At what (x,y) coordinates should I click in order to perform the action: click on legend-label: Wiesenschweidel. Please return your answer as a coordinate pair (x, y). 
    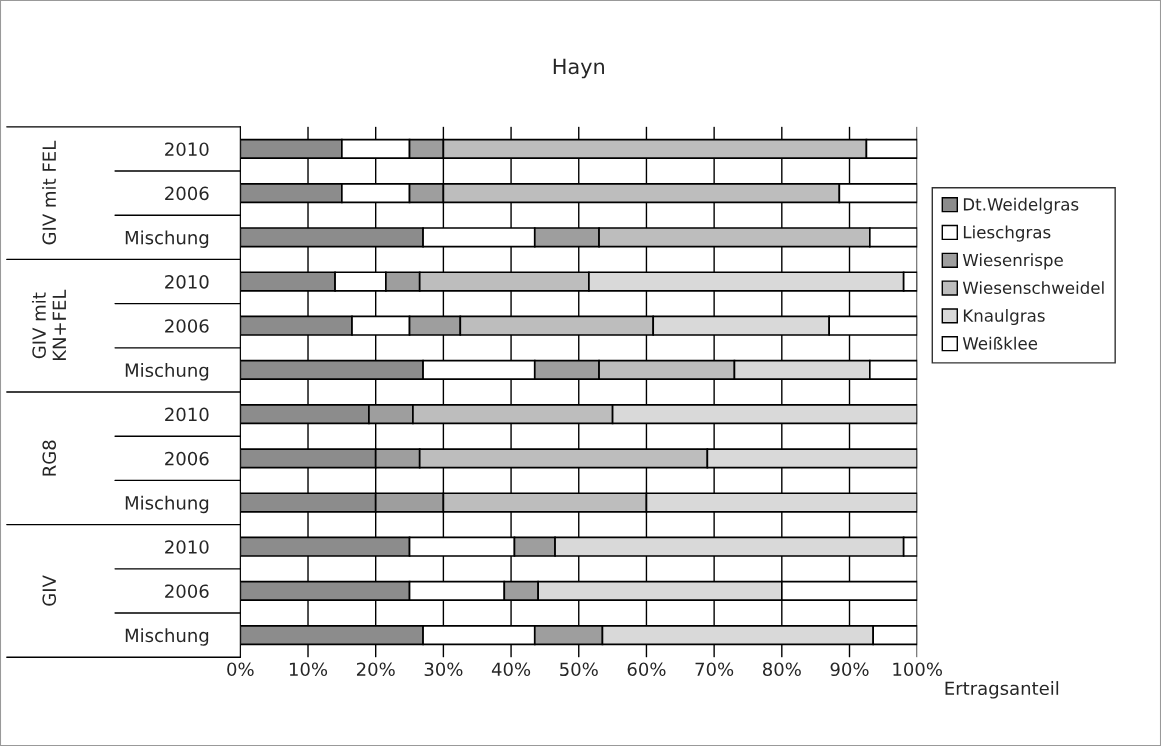
    Looking at the image, I should click on (1033, 288).